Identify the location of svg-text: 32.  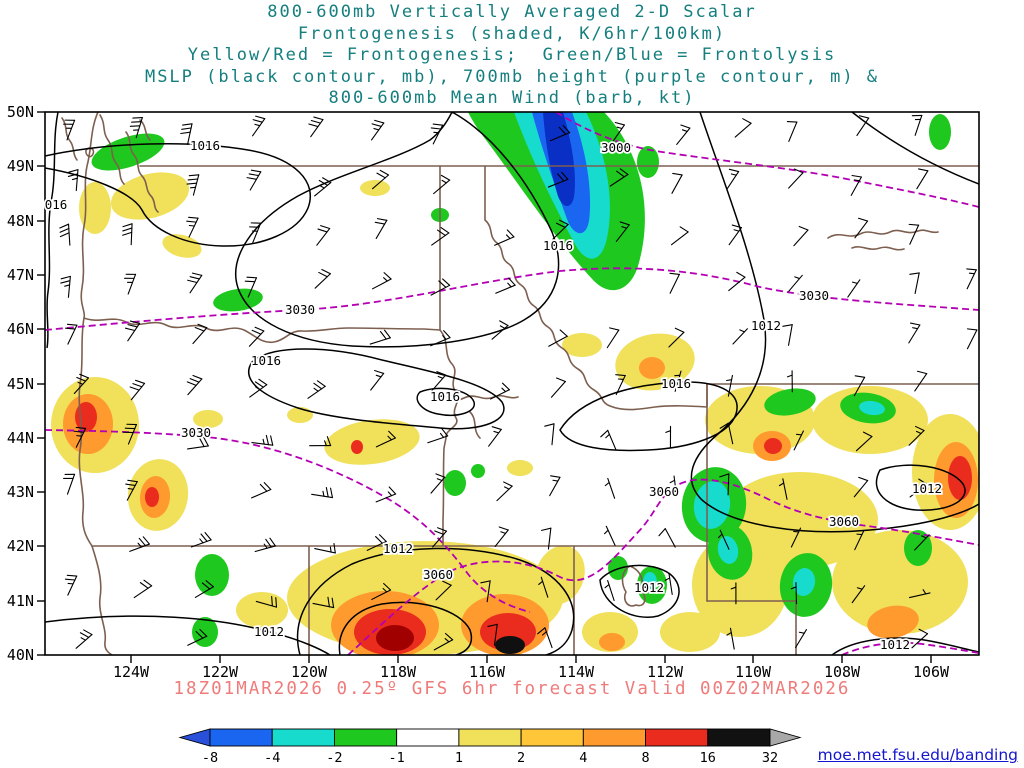
(770, 758).